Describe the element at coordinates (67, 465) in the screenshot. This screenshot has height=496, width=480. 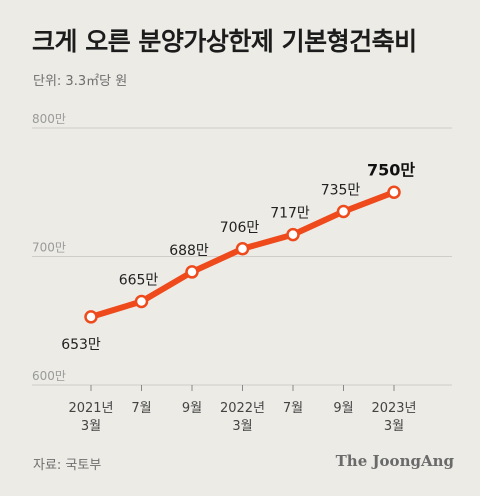
I see `source-note: 자료: 국토부` at that location.